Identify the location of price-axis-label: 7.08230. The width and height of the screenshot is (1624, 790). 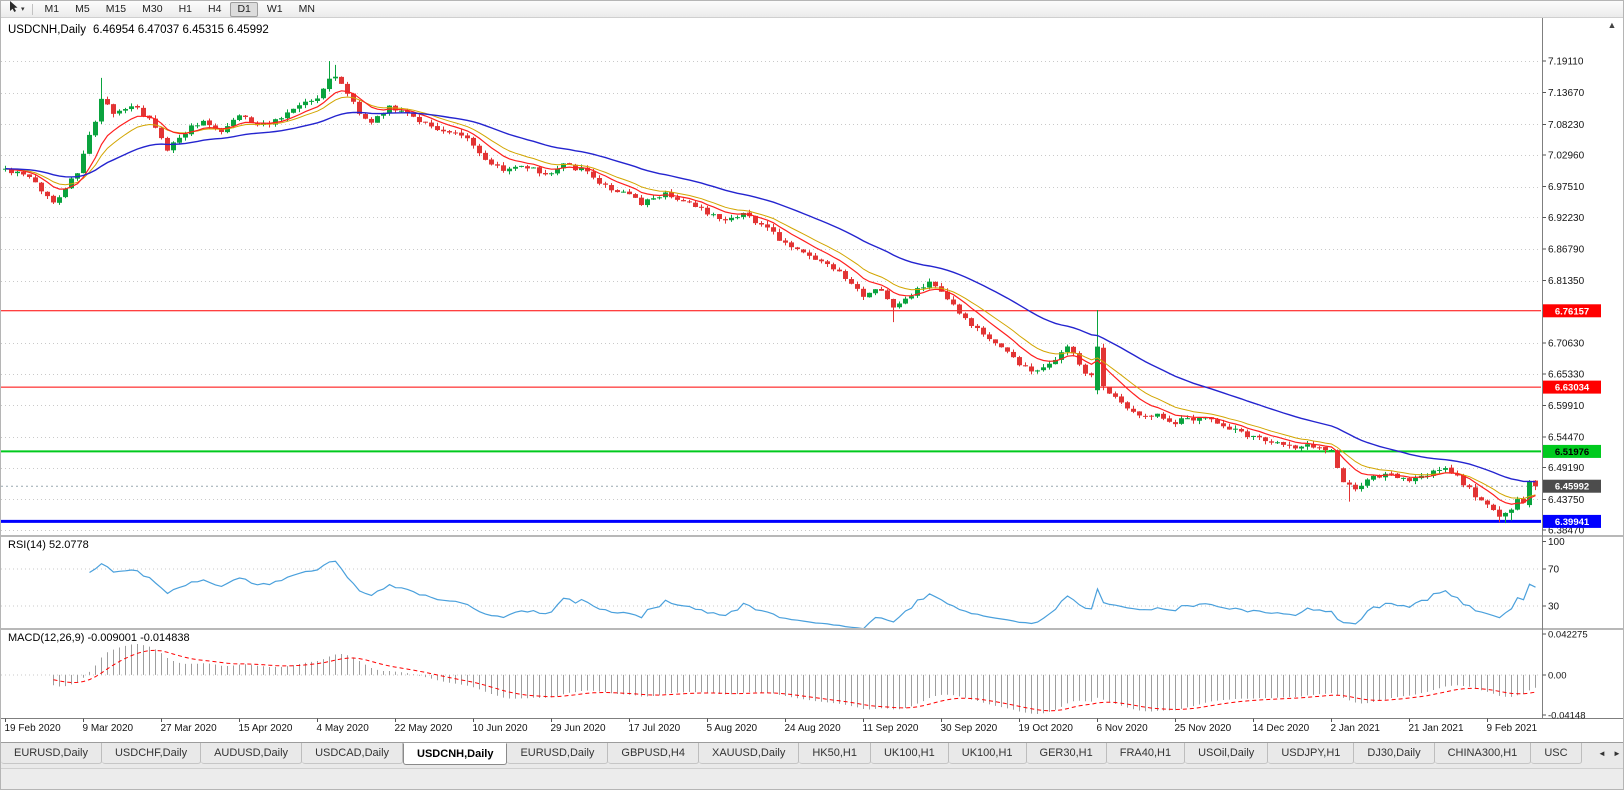
(1566, 125).